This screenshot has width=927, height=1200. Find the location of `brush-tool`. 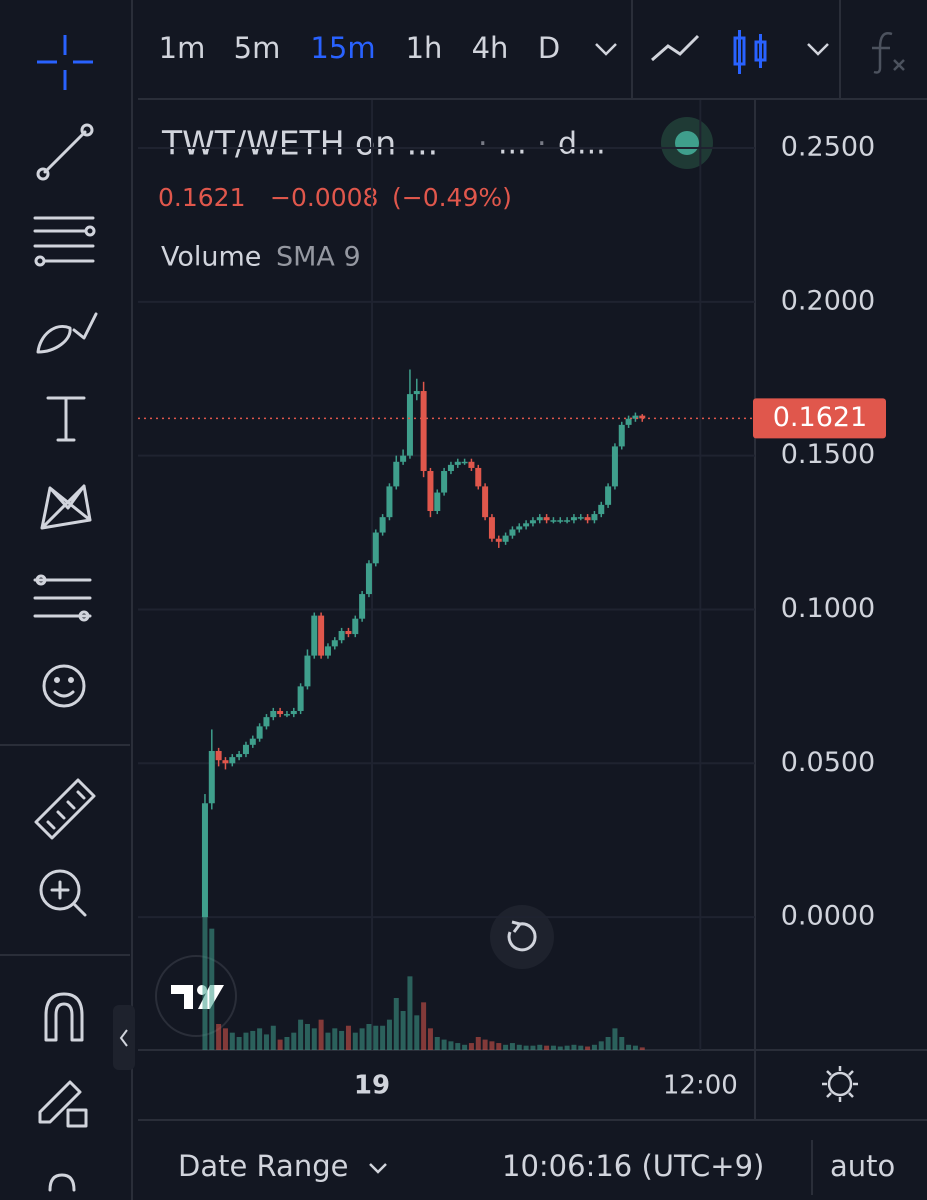

brush-tool is located at coordinates (67, 333).